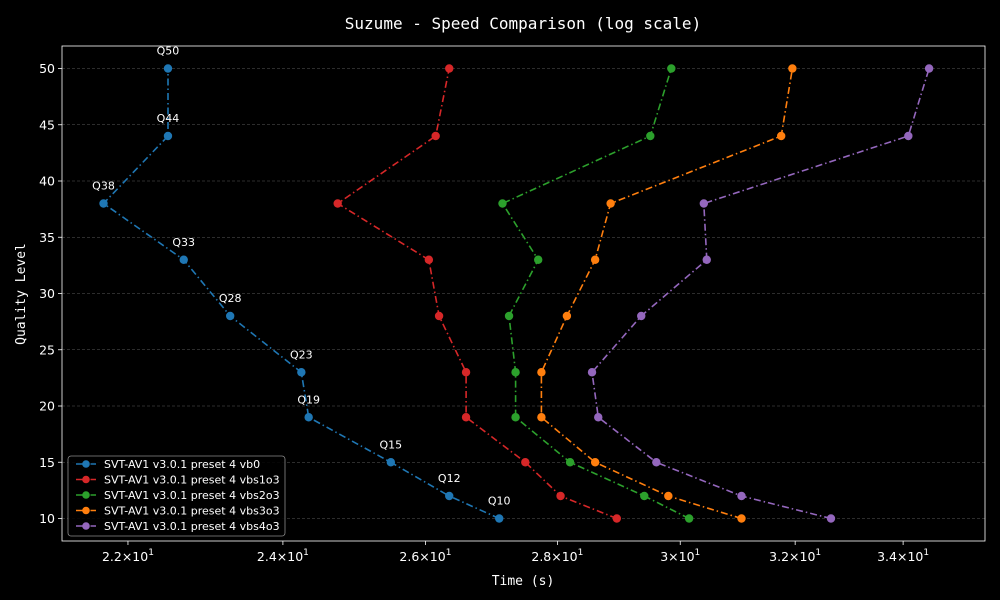  I want to click on y-tick-label: 25, so click(47, 349).